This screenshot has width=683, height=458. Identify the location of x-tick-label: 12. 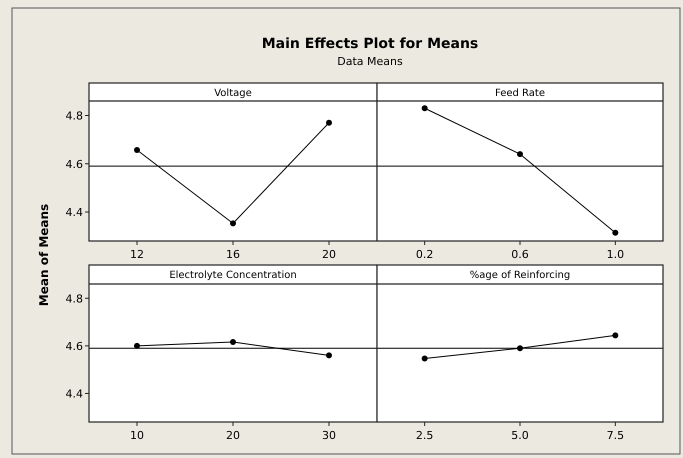
(137, 254).